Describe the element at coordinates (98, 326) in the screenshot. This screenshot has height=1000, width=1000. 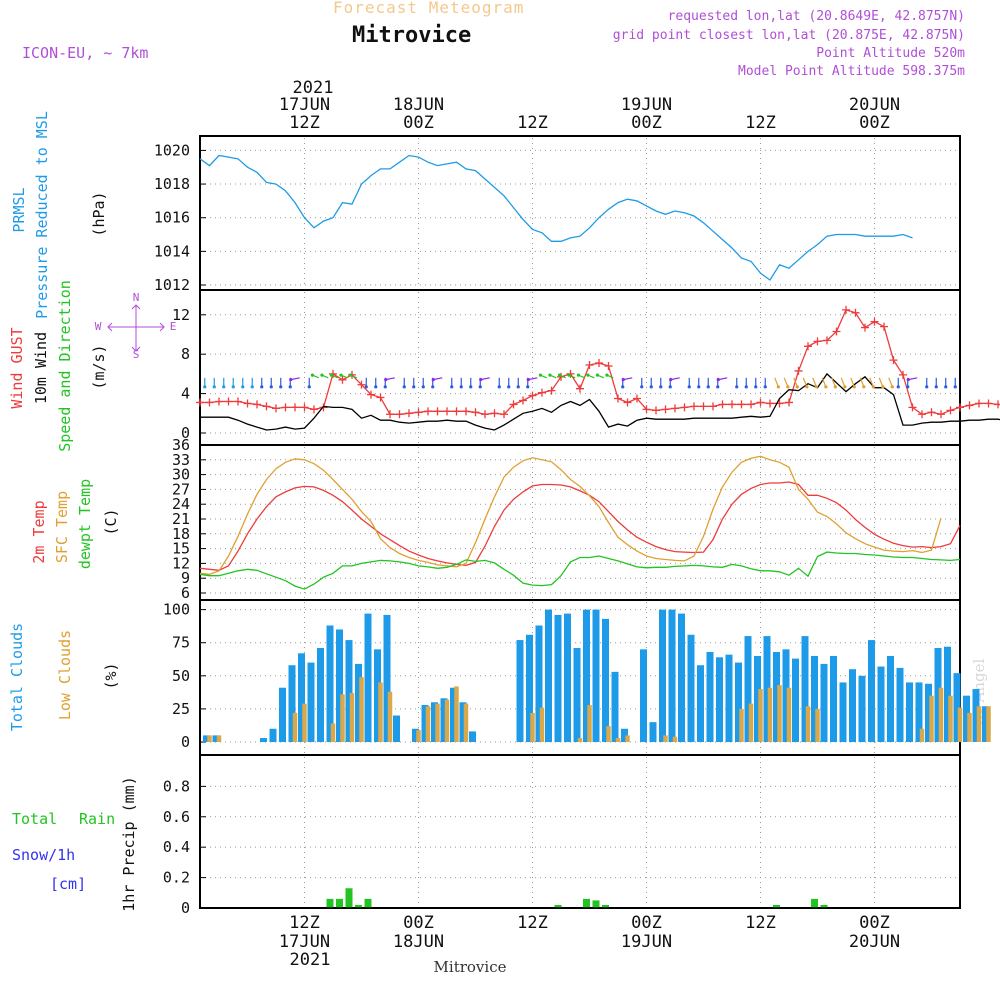
I see `compass-w-label: W` at that location.